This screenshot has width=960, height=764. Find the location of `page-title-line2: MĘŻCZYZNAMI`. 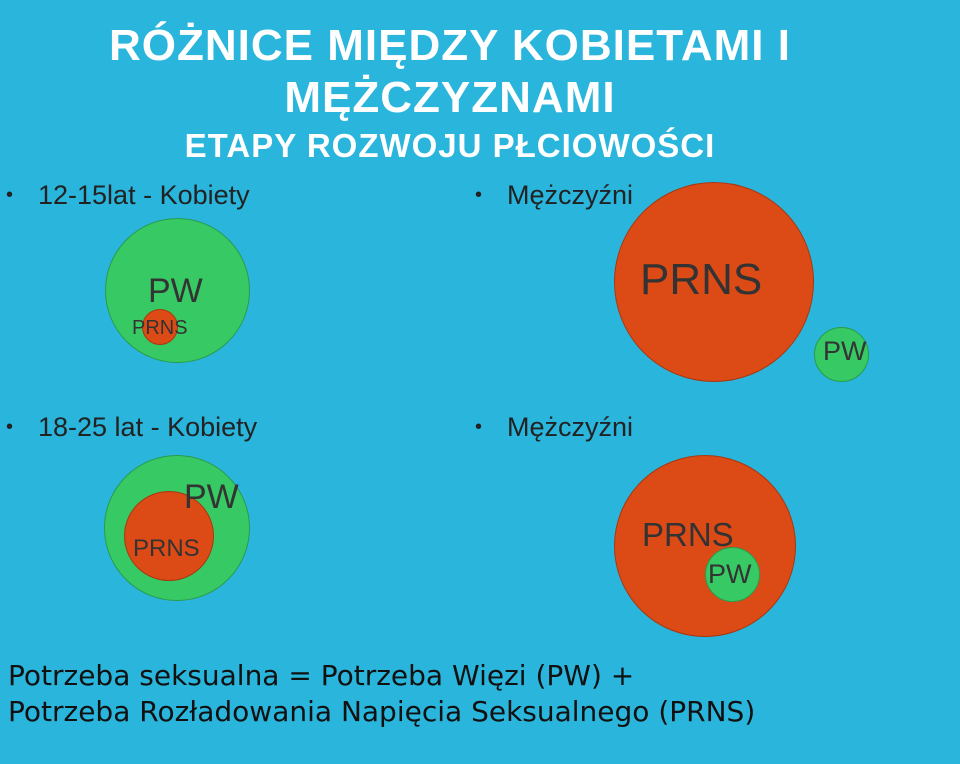

page-title-line2: MĘŻCZYZNAMI is located at coordinates (450, 97).